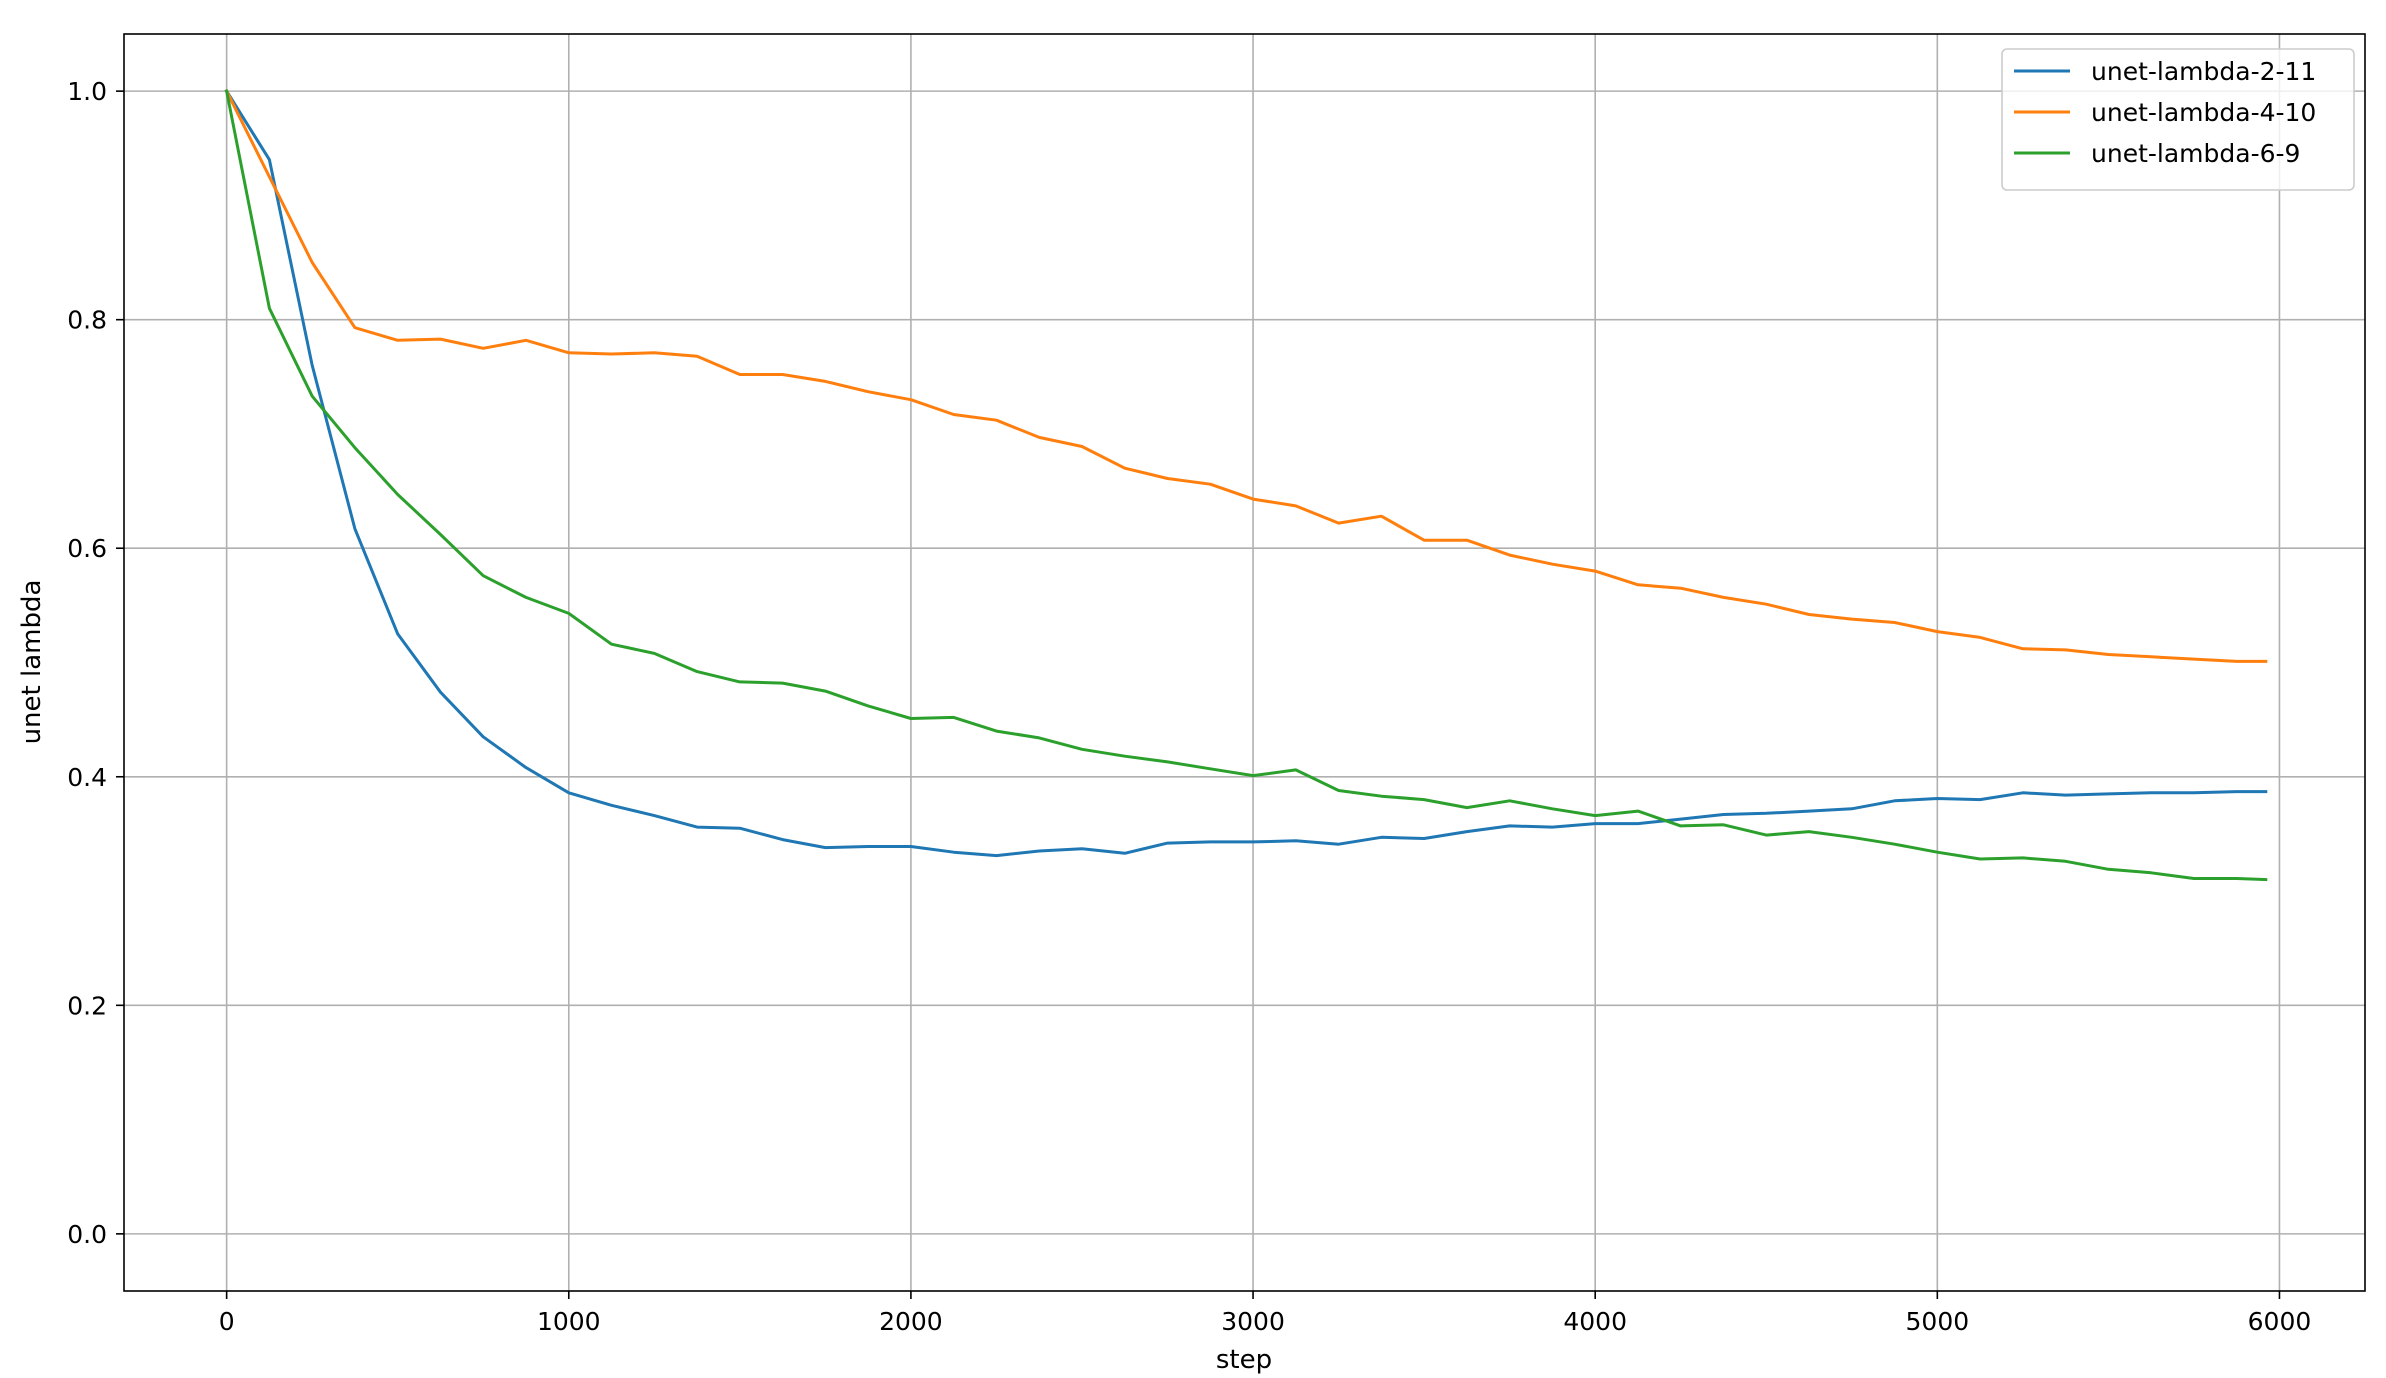 The height and width of the screenshot is (1378, 2386). I want to click on x-tick-label: 3000, so click(1253, 1321).